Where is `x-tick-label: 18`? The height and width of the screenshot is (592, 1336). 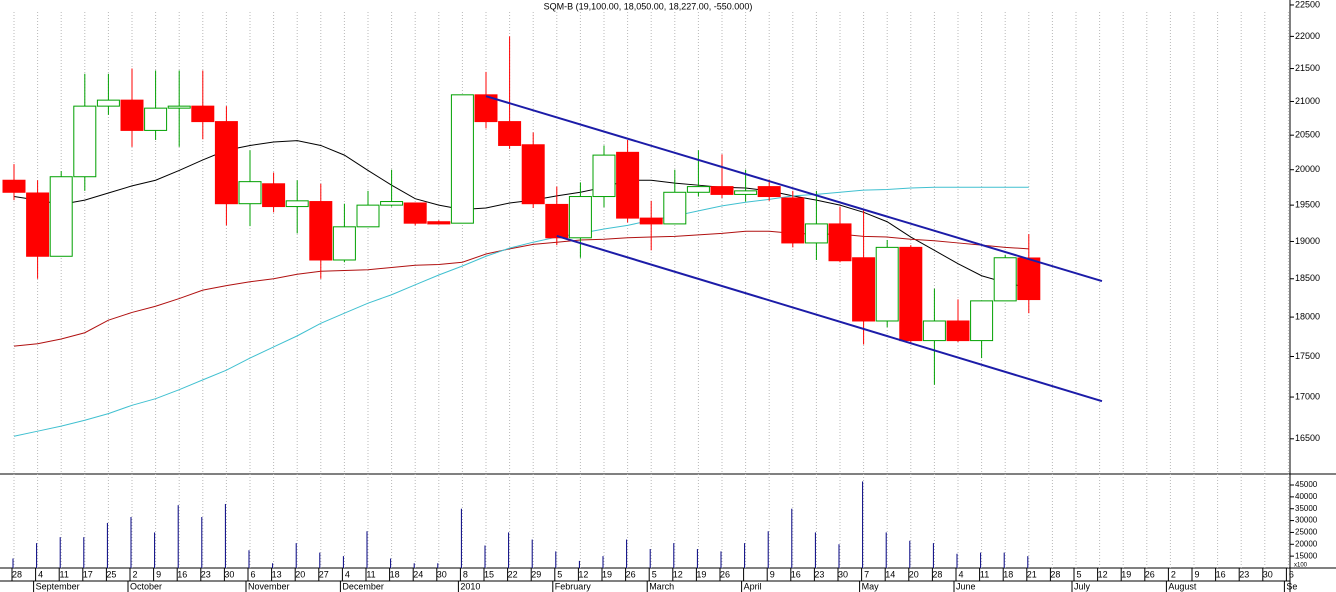 x-tick-label: 18 is located at coordinates (395, 574).